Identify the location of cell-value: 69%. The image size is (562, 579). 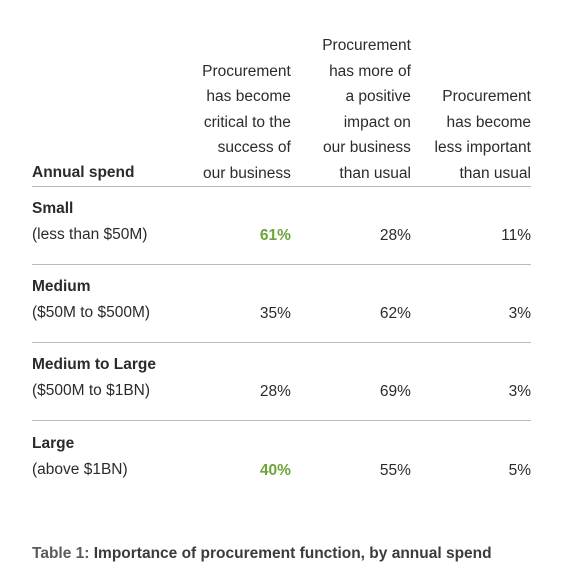
(395, 391).